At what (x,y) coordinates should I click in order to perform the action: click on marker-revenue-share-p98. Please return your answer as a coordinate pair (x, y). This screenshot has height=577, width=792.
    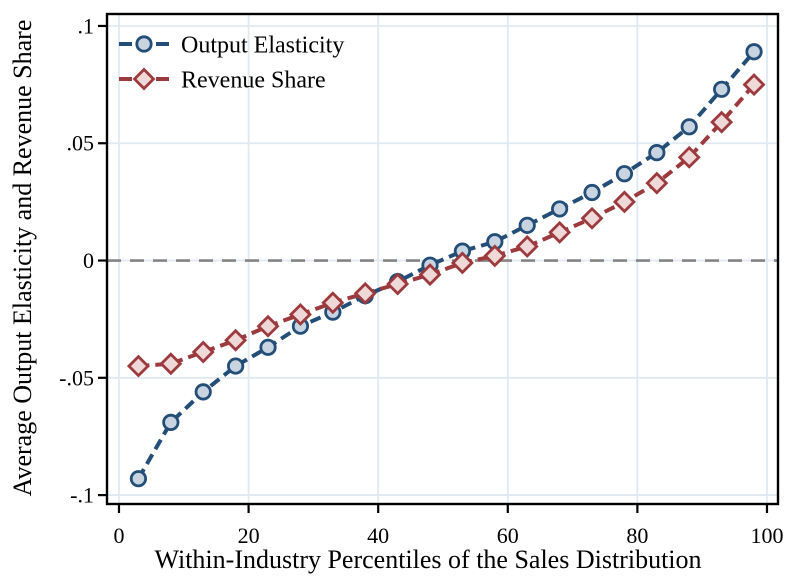
    Looking at the image, I should click on (754, 85).